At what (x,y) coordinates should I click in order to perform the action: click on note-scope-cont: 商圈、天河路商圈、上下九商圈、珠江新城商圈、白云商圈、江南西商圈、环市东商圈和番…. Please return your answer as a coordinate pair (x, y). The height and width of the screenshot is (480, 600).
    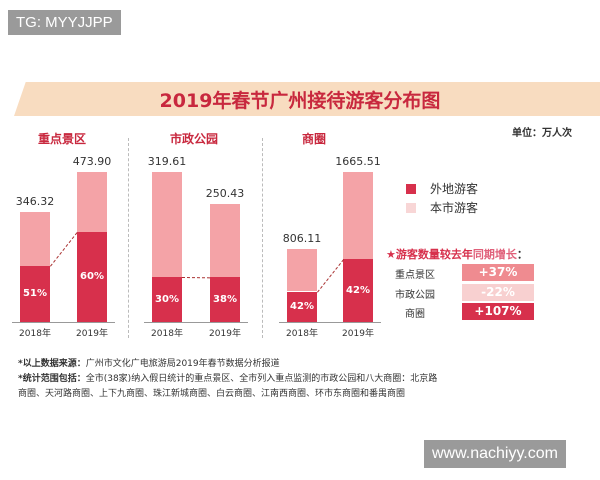
    Looking at the image, I should click on (211, 392).